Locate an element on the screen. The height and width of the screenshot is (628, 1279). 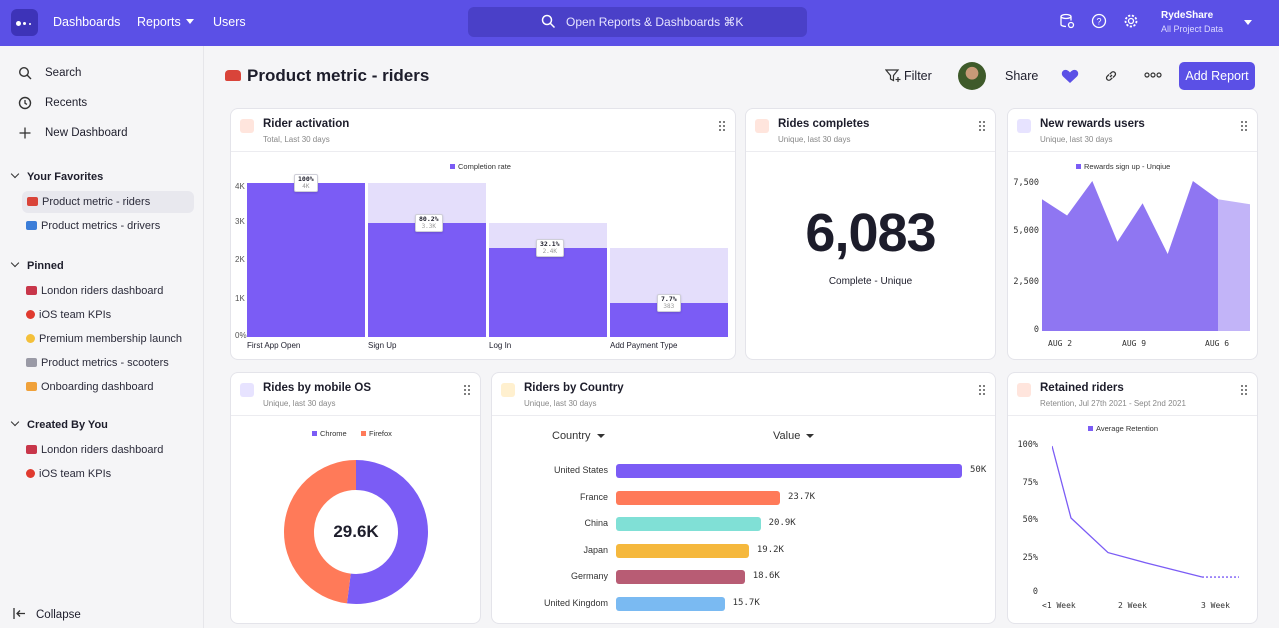
country-value: 50K is located at coordinates (978, 470).